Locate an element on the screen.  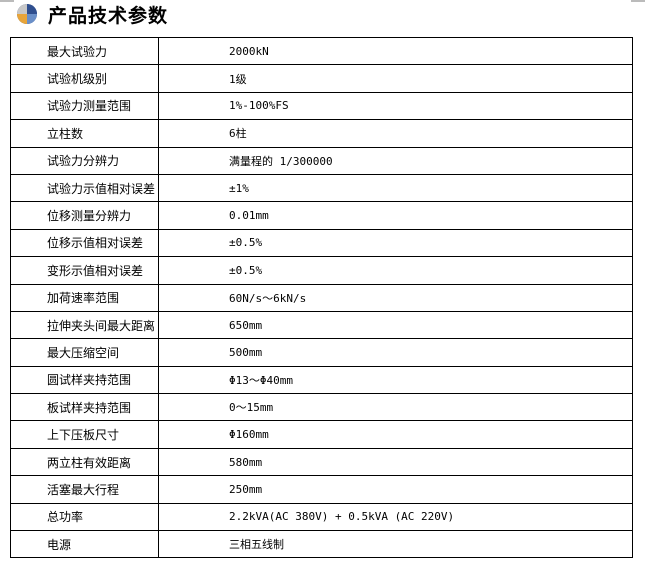
spec-value: Φ13～Φ40mm is located at coordinates (395, 380).